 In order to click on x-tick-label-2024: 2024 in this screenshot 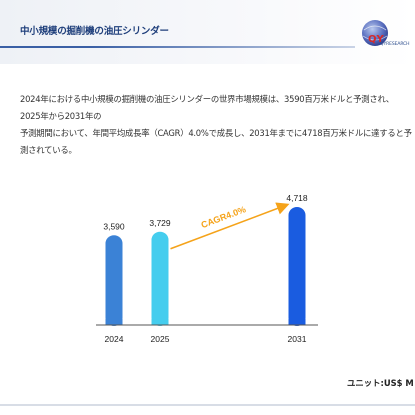, I will do `click(114, 339)`.